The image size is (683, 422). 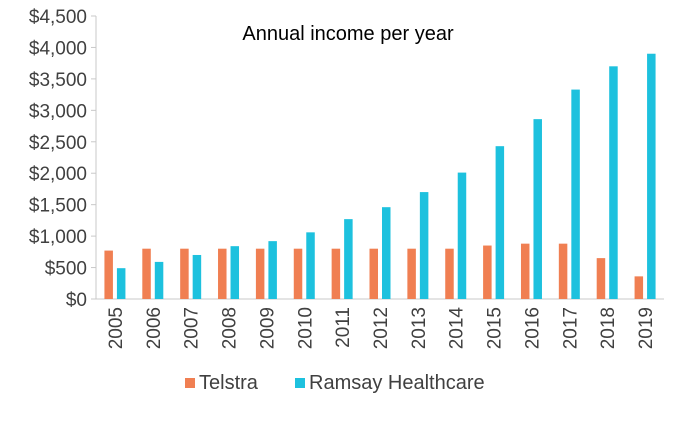 What do you see at coordinates (646, 328) in the screenshot?
I see `x-tick-label: 2019` at bounding box center [646, 328].